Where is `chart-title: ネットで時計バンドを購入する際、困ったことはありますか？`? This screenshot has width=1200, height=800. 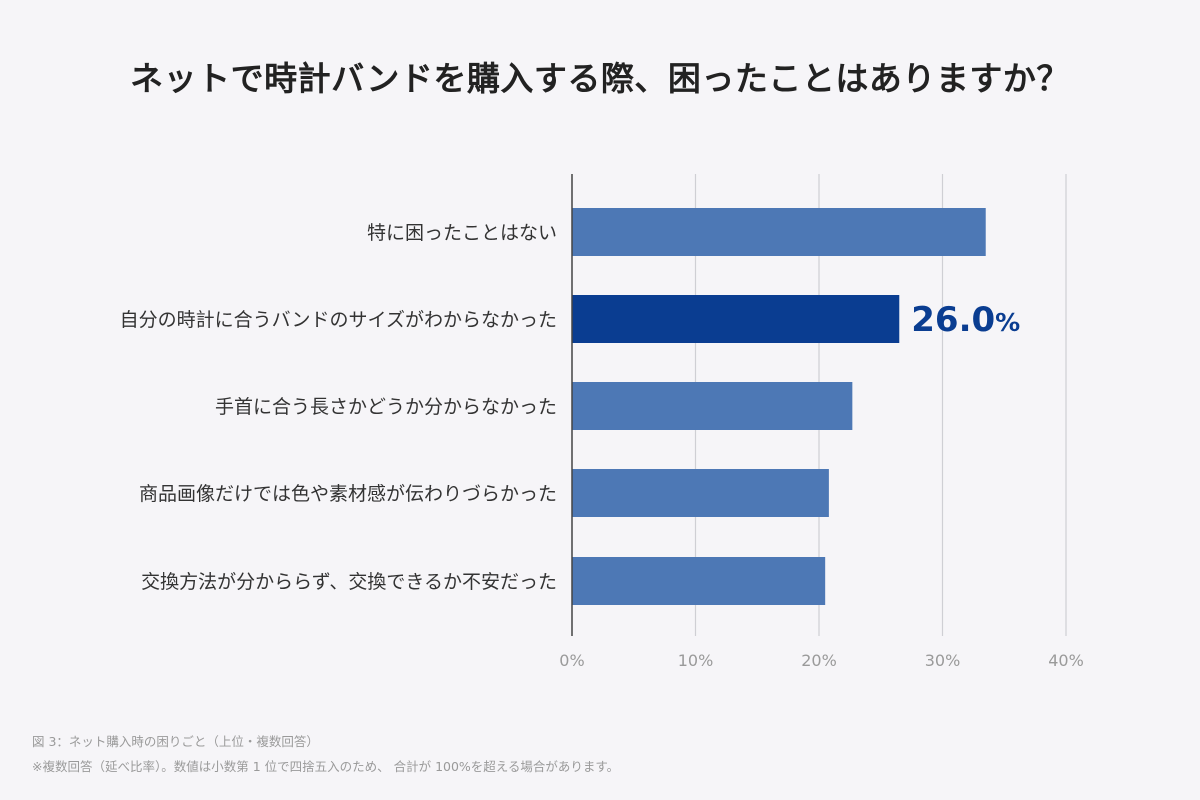
chart-title: ネットで時計バンドを購入する際、困ったことはありますか？ is located at coordinates (600, 78).